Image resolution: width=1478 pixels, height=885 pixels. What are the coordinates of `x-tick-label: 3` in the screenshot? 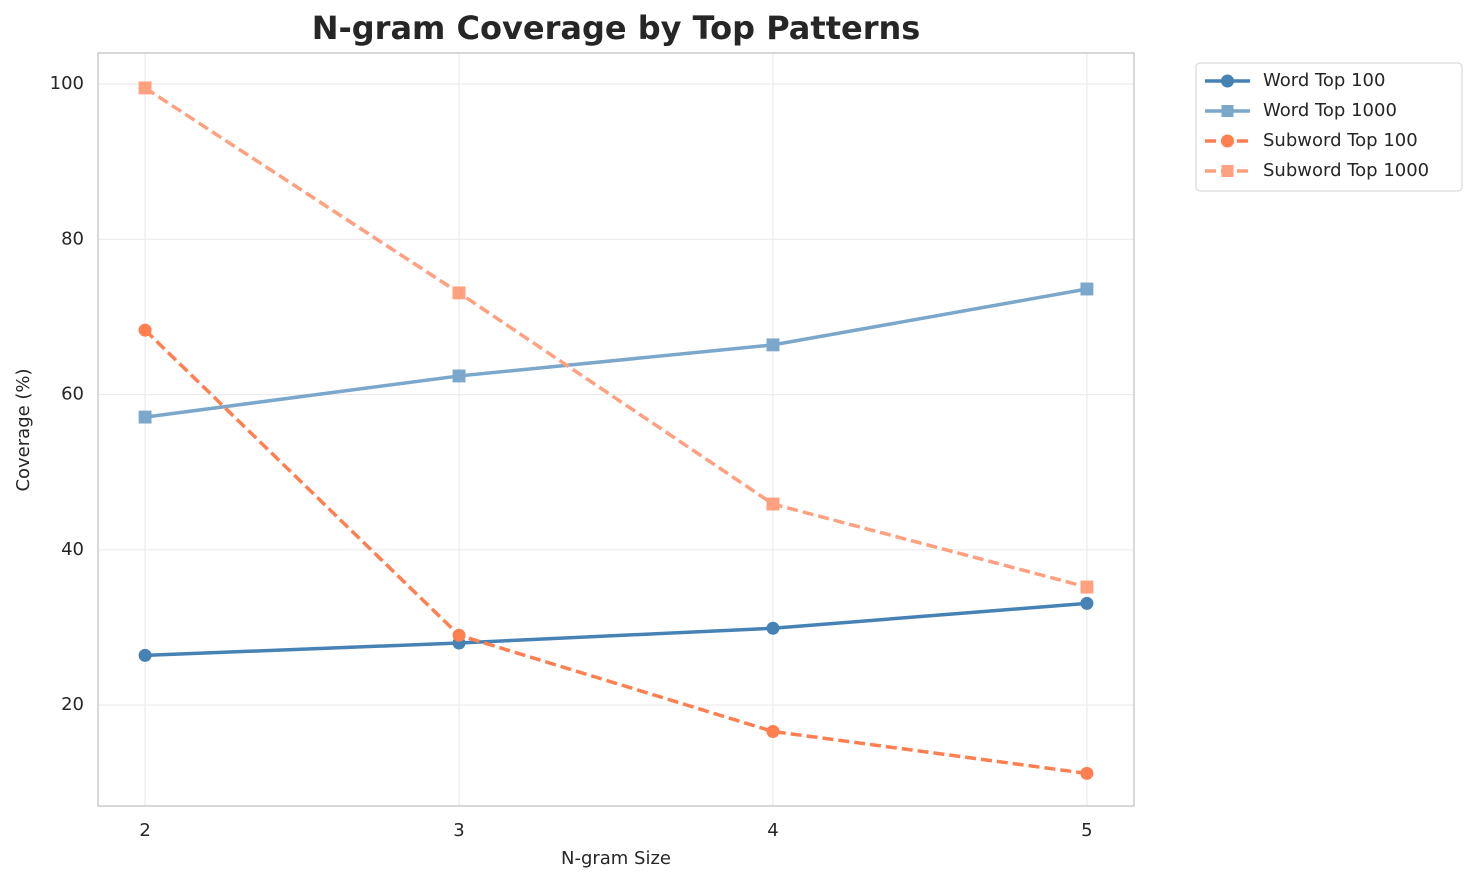 It's located at (458, 830).